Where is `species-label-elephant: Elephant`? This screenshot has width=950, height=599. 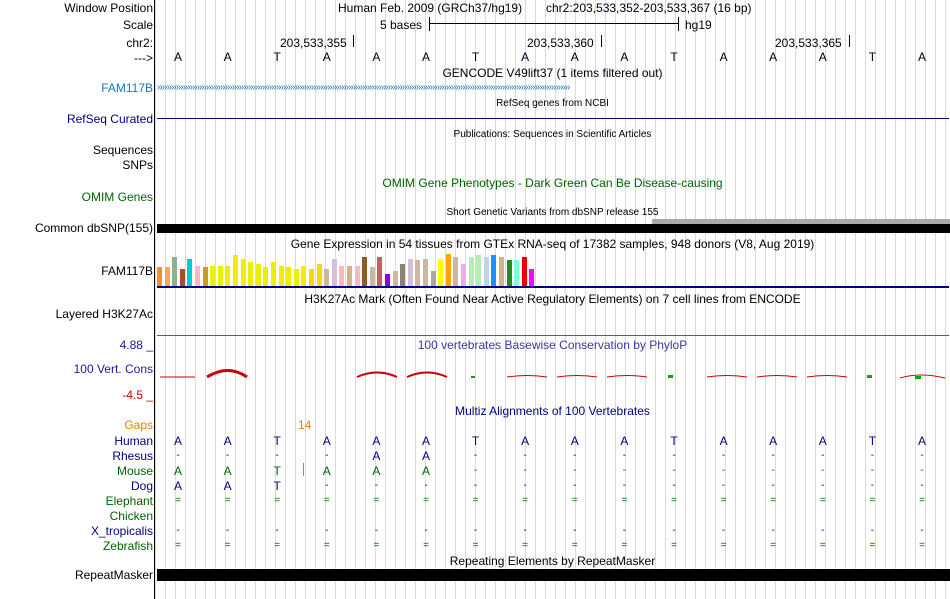
species-label-elephant: Elephant is located at coordinates (129, 501).